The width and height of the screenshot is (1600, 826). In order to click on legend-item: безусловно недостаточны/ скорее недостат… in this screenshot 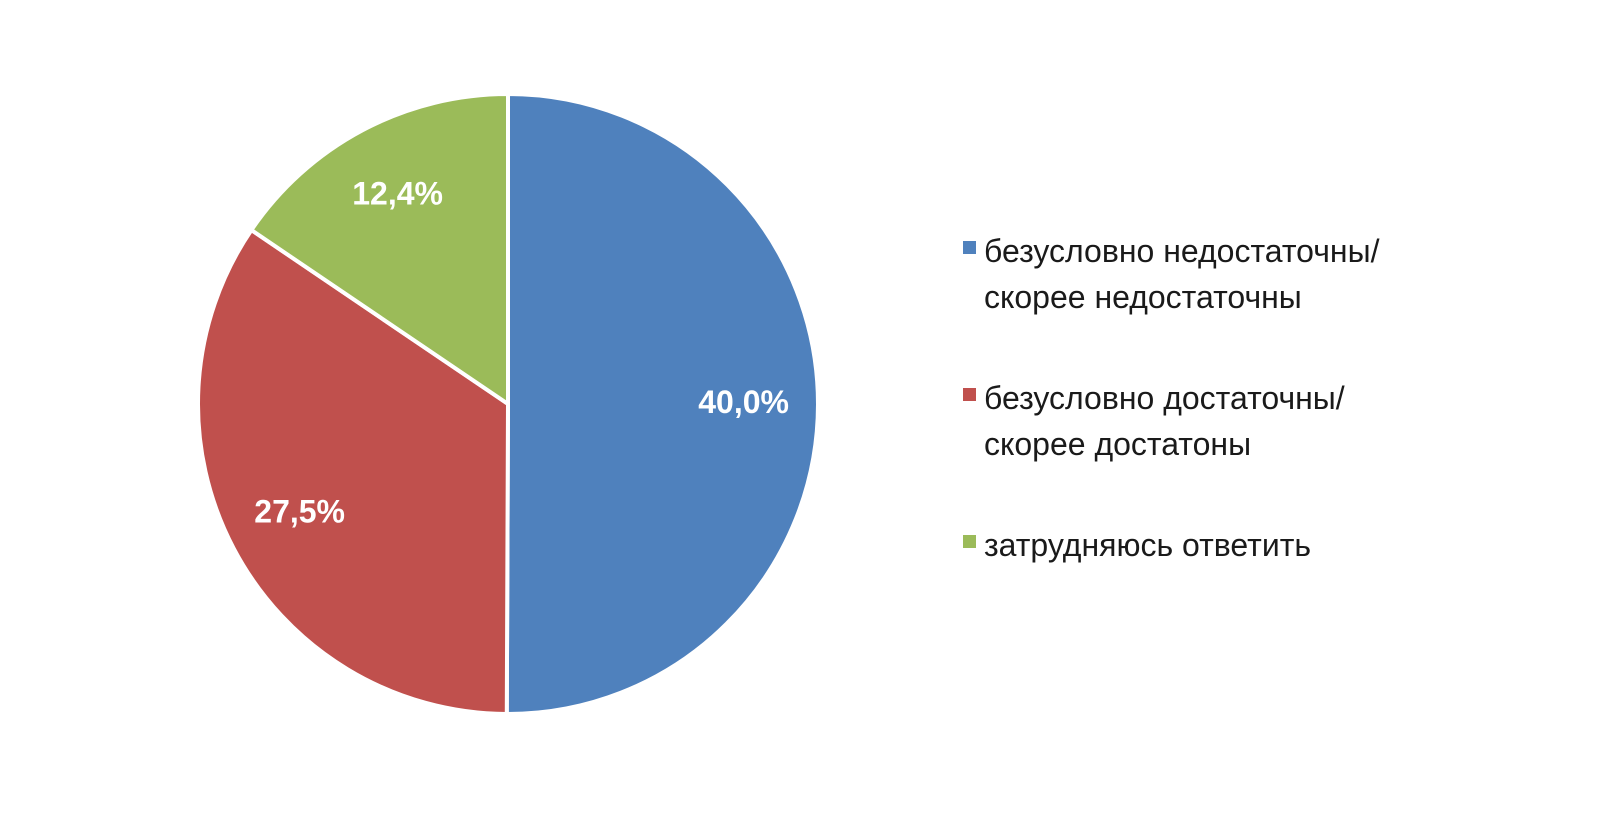, I will do `click(1171, 274)`.